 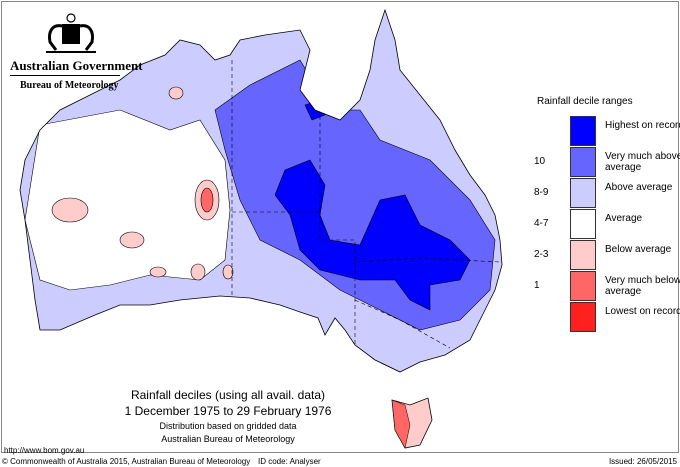 I want to click on legend-label: Highest on record, so click(x=642, y=125).